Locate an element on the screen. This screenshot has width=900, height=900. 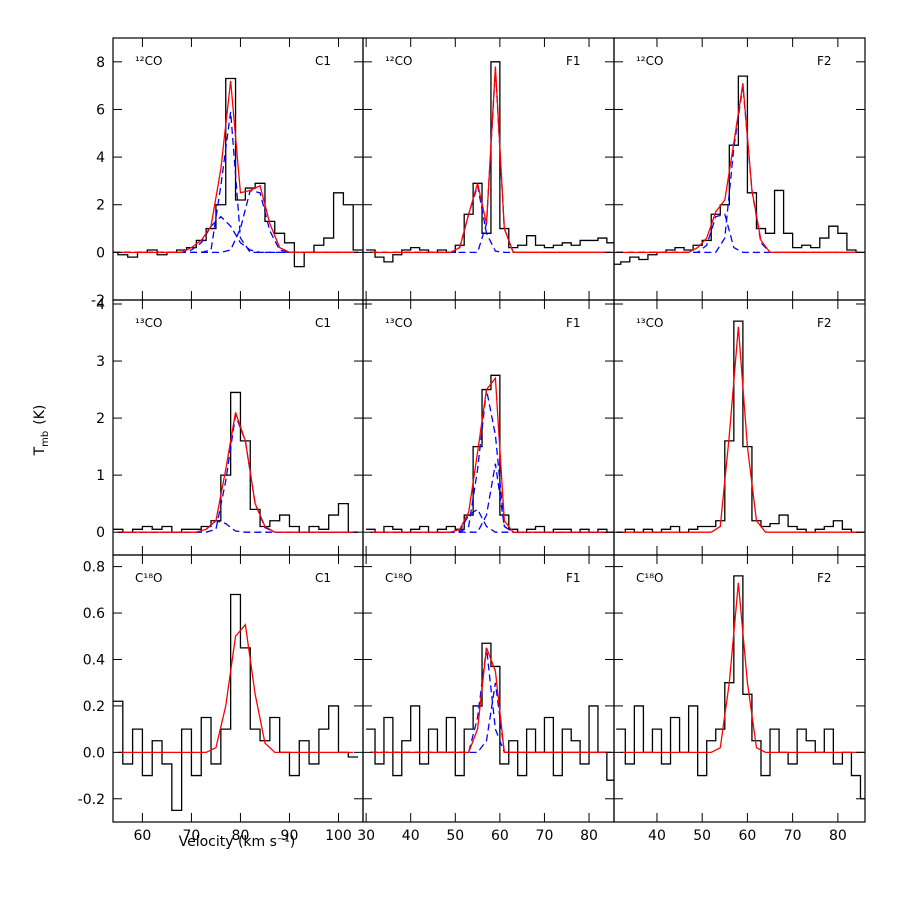
x-axis-label: Velocity (km s⁻¹) is located at coordinates (237, 842).